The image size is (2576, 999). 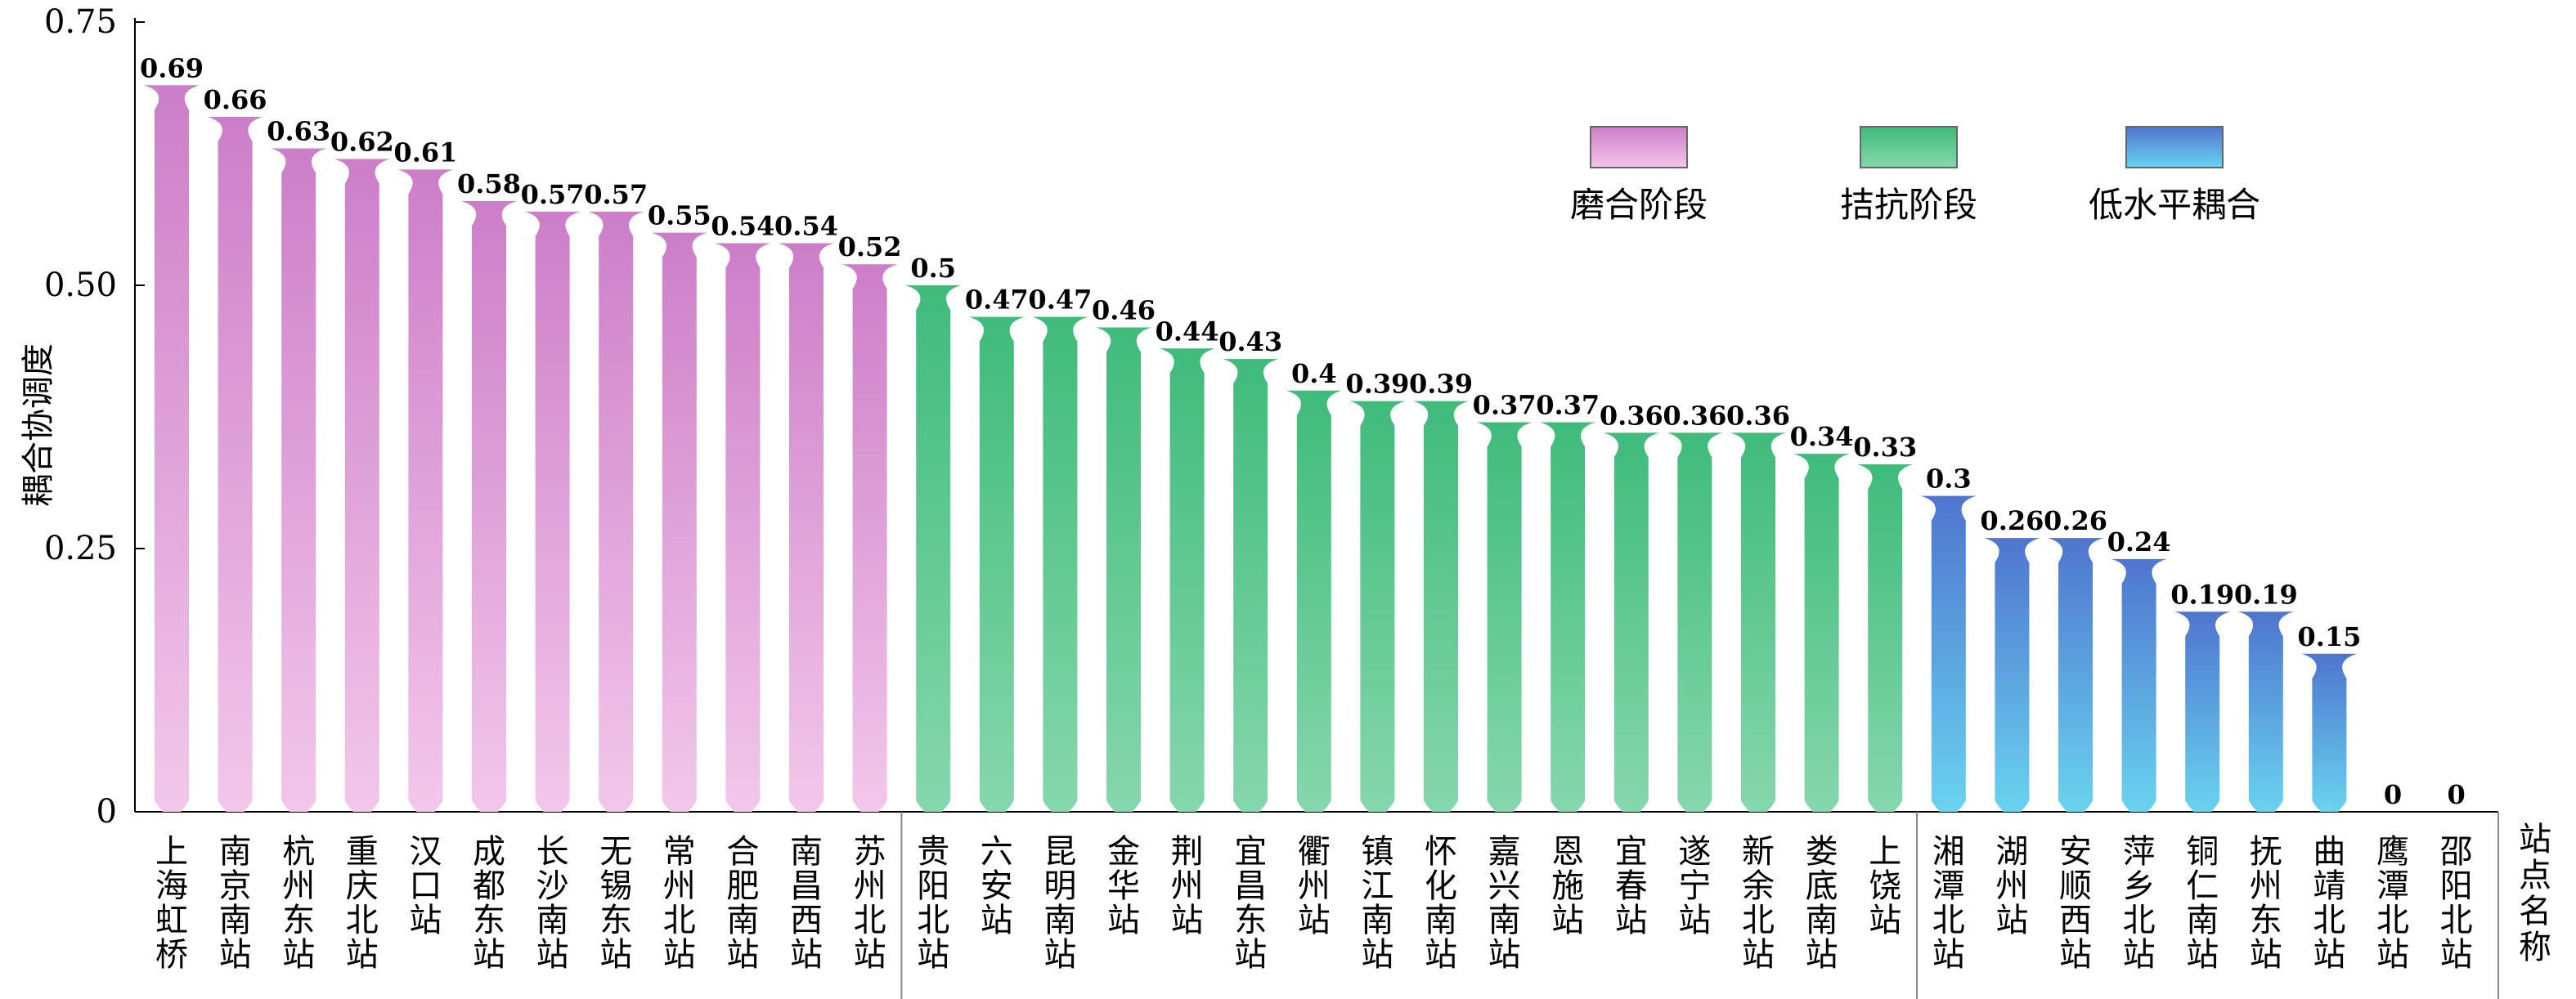 I want to click on category-label-char: 鹰, so click(x=2392, y=852).